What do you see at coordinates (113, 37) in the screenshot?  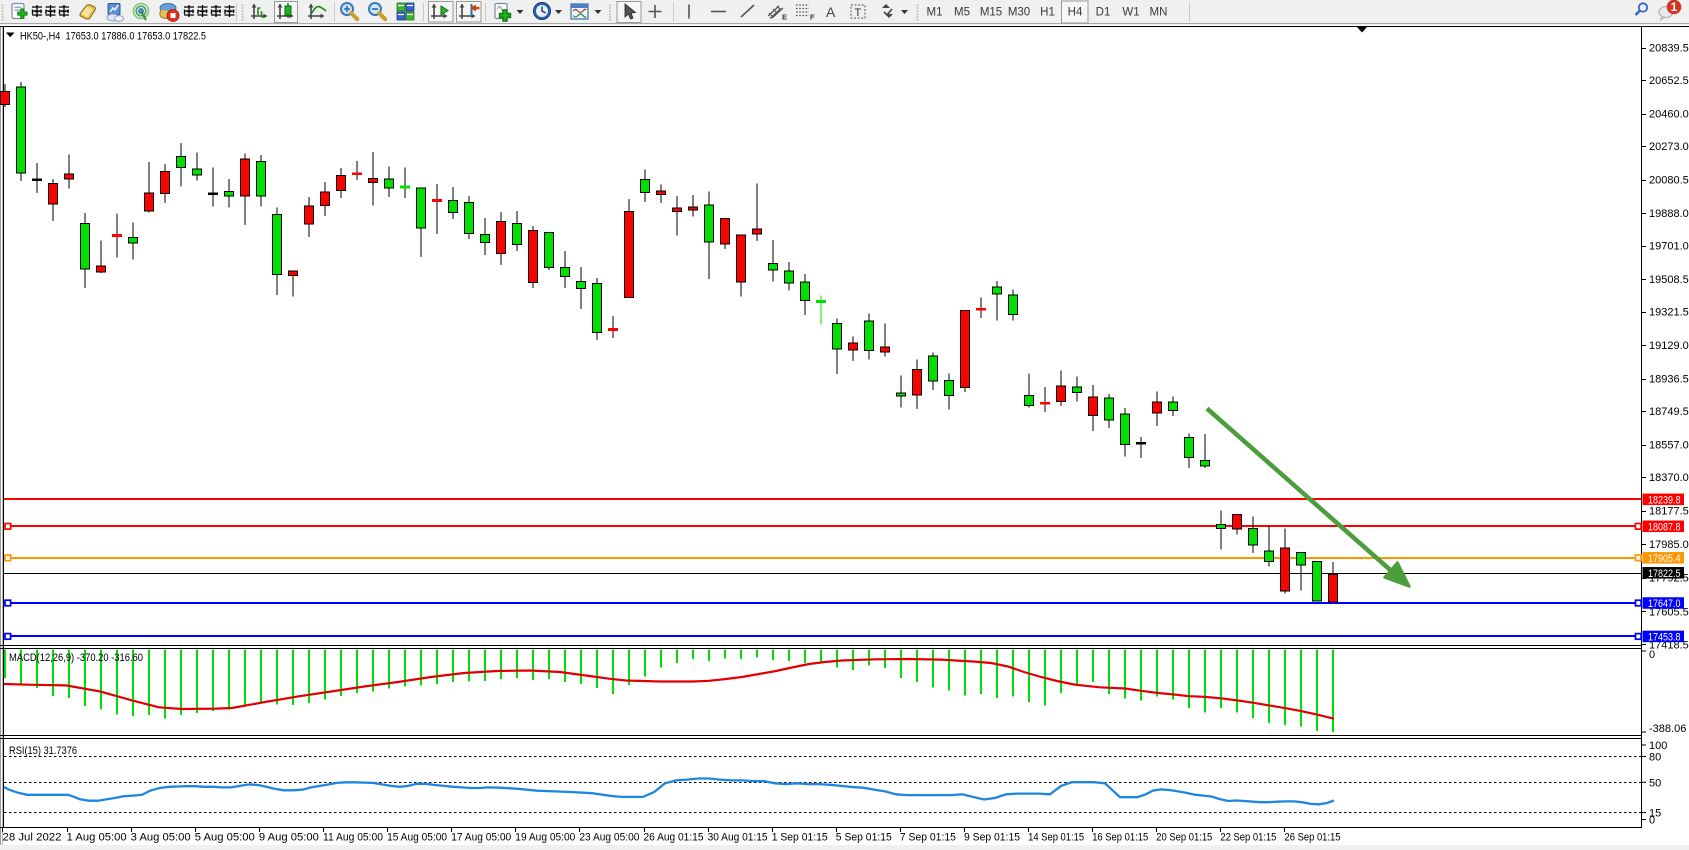 I see `svg-text:HK50-,H4 17653.0 17886.0 1765: HK50-,H4 17653.0 17886.0 17653.0 17822.5` at bounding box center [113, 37].